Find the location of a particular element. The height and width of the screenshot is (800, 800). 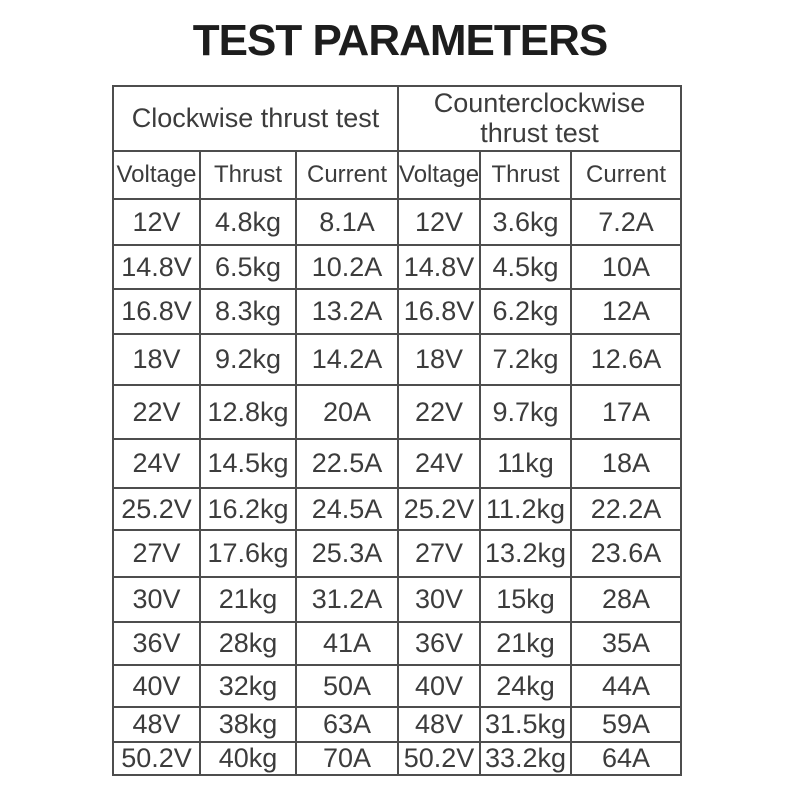

table-cell: 28kg is located at coordinates (248, 643).